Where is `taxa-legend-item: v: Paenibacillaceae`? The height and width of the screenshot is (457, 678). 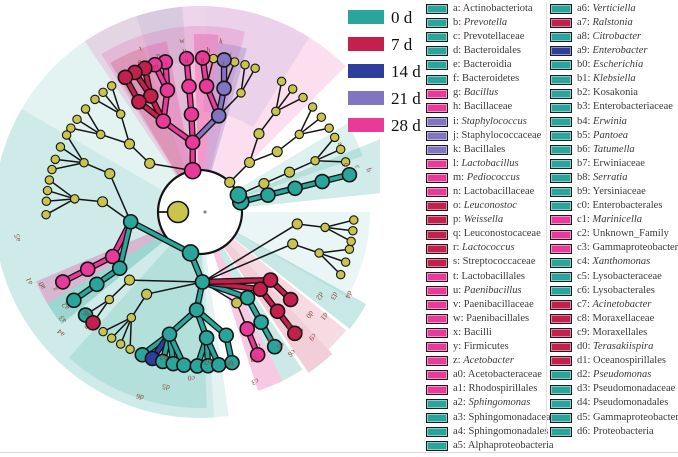 taxa-legend-item: v: Paenibacillaceae is located at coordinates (484, 305).